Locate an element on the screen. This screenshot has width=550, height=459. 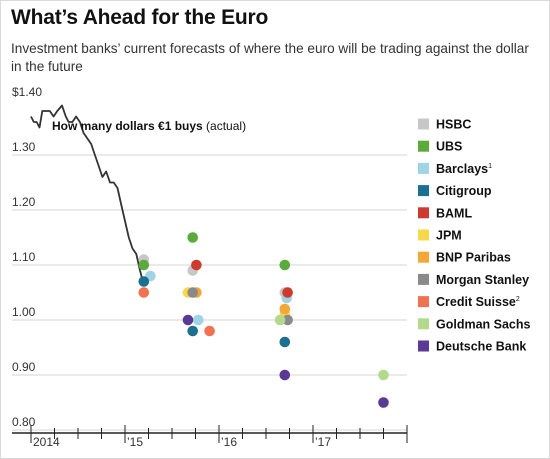
y-tick-label: $1.40 is located at coordinates (27, 92).